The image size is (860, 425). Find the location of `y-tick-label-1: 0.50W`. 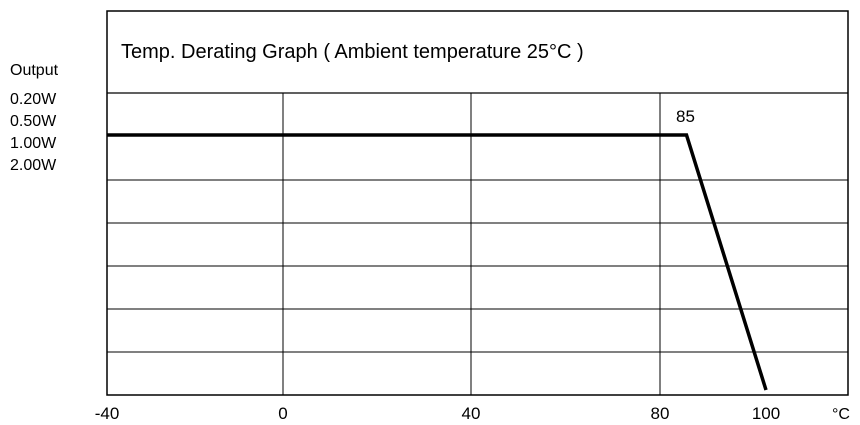

y-tick-label-1: 0.50W is located at coordinates (33, 121).